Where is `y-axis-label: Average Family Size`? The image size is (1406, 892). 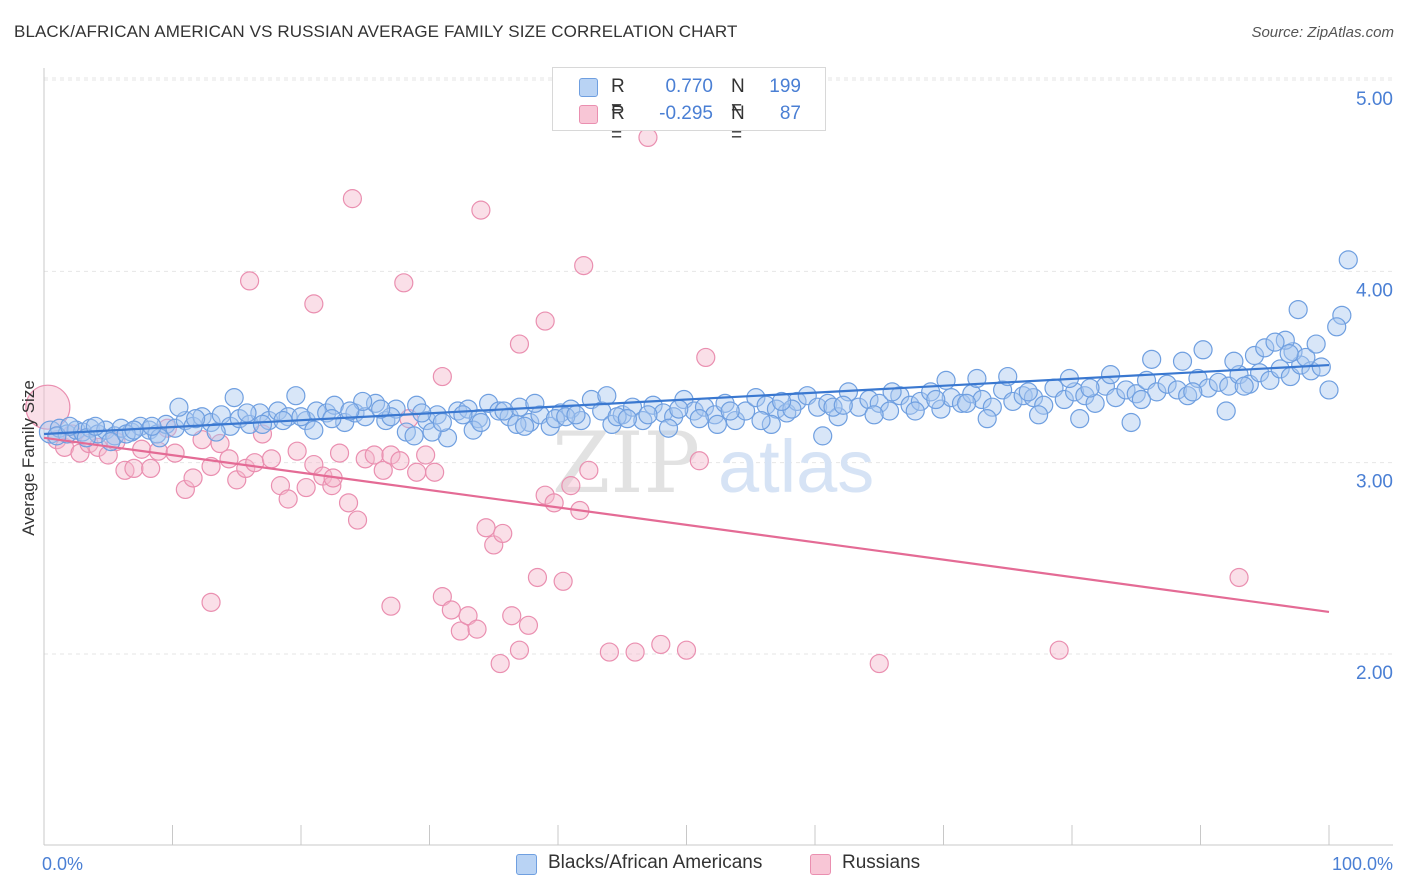
y-axis-label: Average Family Size is located at coordinates (28, 458).